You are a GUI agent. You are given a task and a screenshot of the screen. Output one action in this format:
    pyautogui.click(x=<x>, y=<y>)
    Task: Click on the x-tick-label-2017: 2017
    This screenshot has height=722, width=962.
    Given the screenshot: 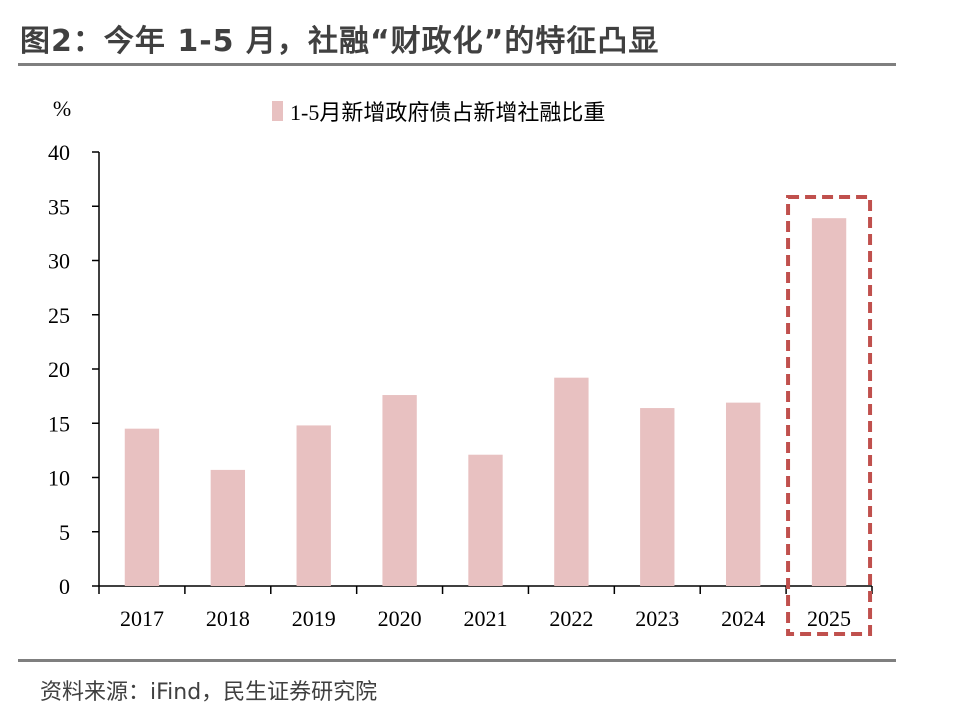 What is the action you would take?
    pyautogui.click(x=142, y=618)
    